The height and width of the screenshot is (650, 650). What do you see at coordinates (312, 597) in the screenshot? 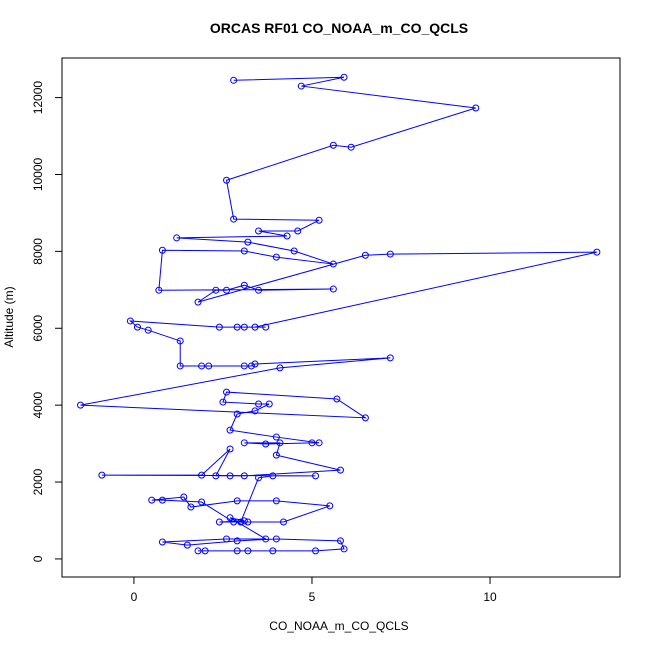
I see `x-tick-label: 5` at bounding box center [312, 597].